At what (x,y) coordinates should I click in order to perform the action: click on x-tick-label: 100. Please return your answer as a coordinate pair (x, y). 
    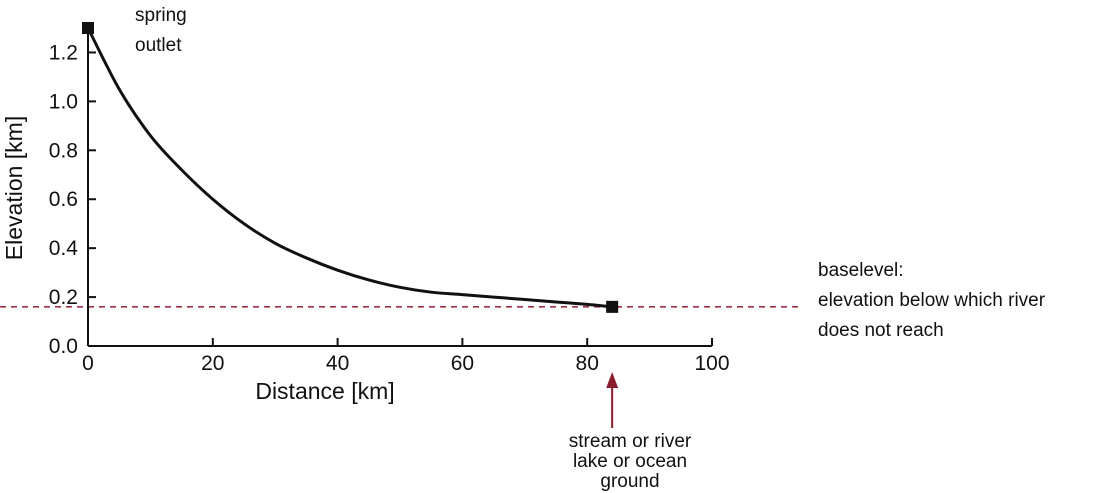
    Looking at the image, I should click on (711, 363).